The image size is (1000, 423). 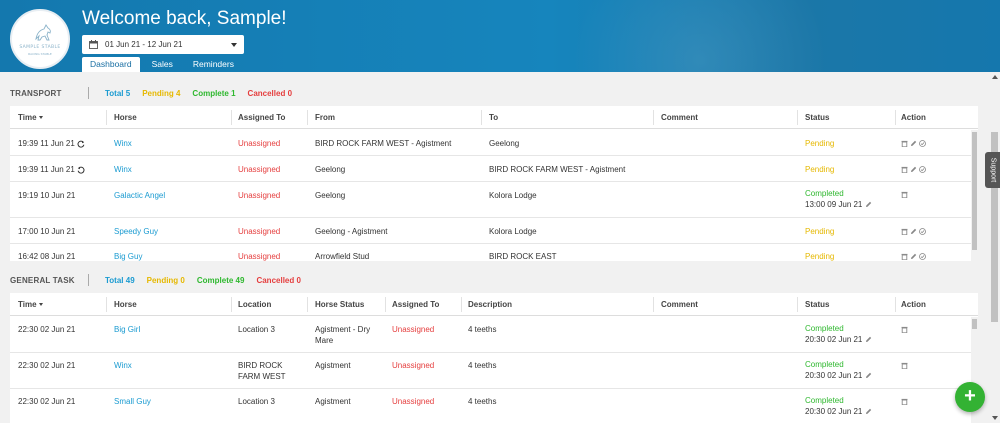 I want to click on sort-down-icon, so click(x=40, y=305).